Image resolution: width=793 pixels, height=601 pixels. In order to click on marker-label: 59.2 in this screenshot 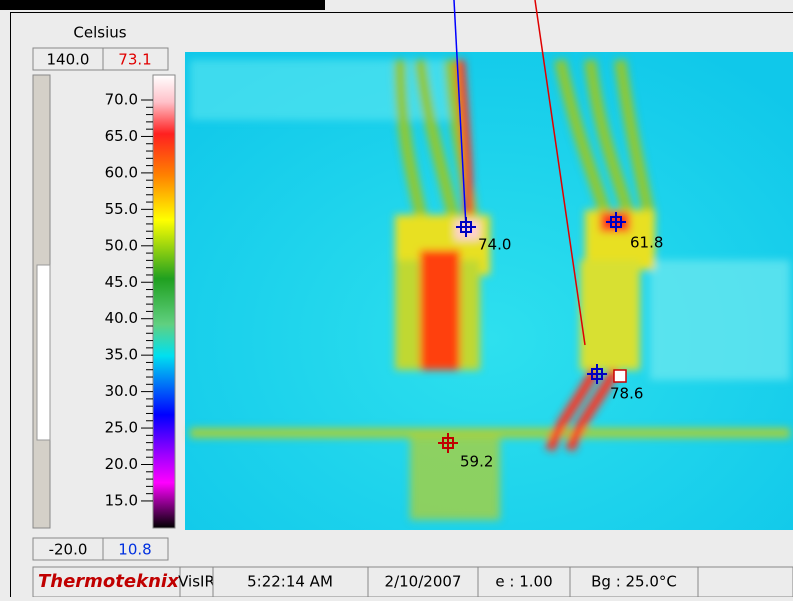, I will do `click(476, 462)`.